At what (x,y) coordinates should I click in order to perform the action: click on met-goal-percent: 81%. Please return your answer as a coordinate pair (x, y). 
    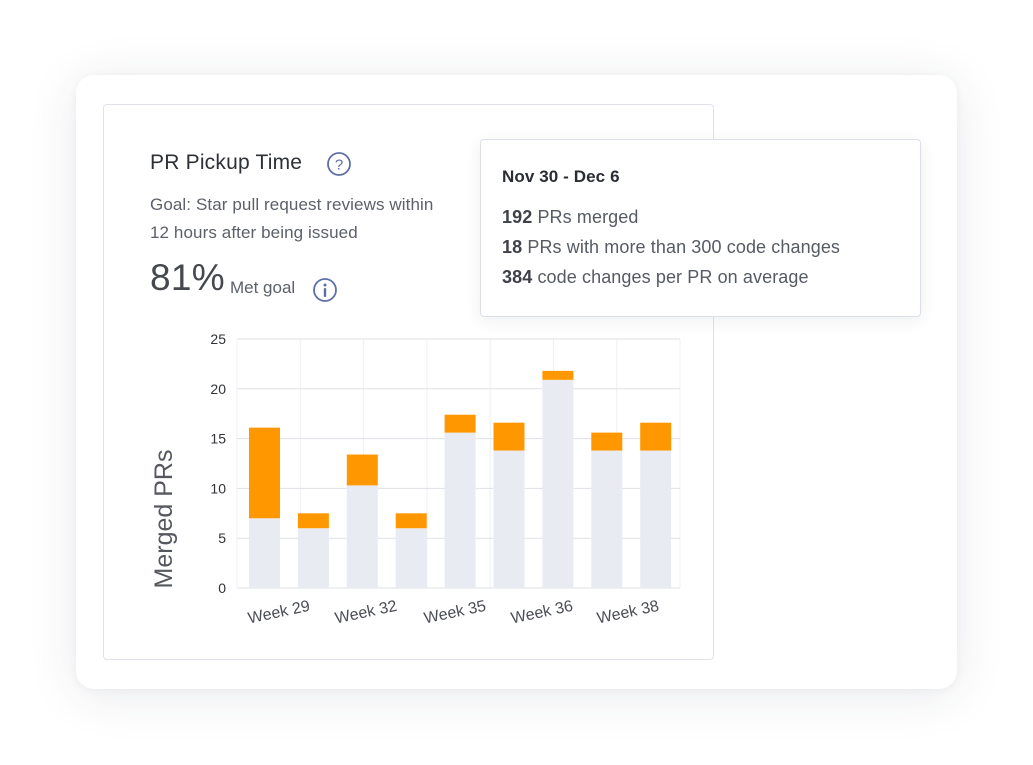
    Looking at the image, I should click on (187, 277).